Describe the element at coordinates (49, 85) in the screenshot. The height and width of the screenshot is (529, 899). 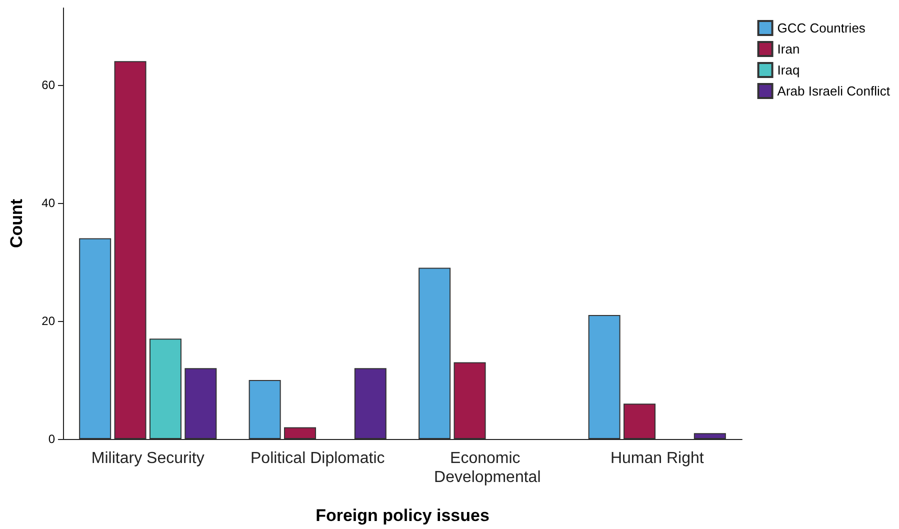
I see `y-tick-label: 60` at that location.